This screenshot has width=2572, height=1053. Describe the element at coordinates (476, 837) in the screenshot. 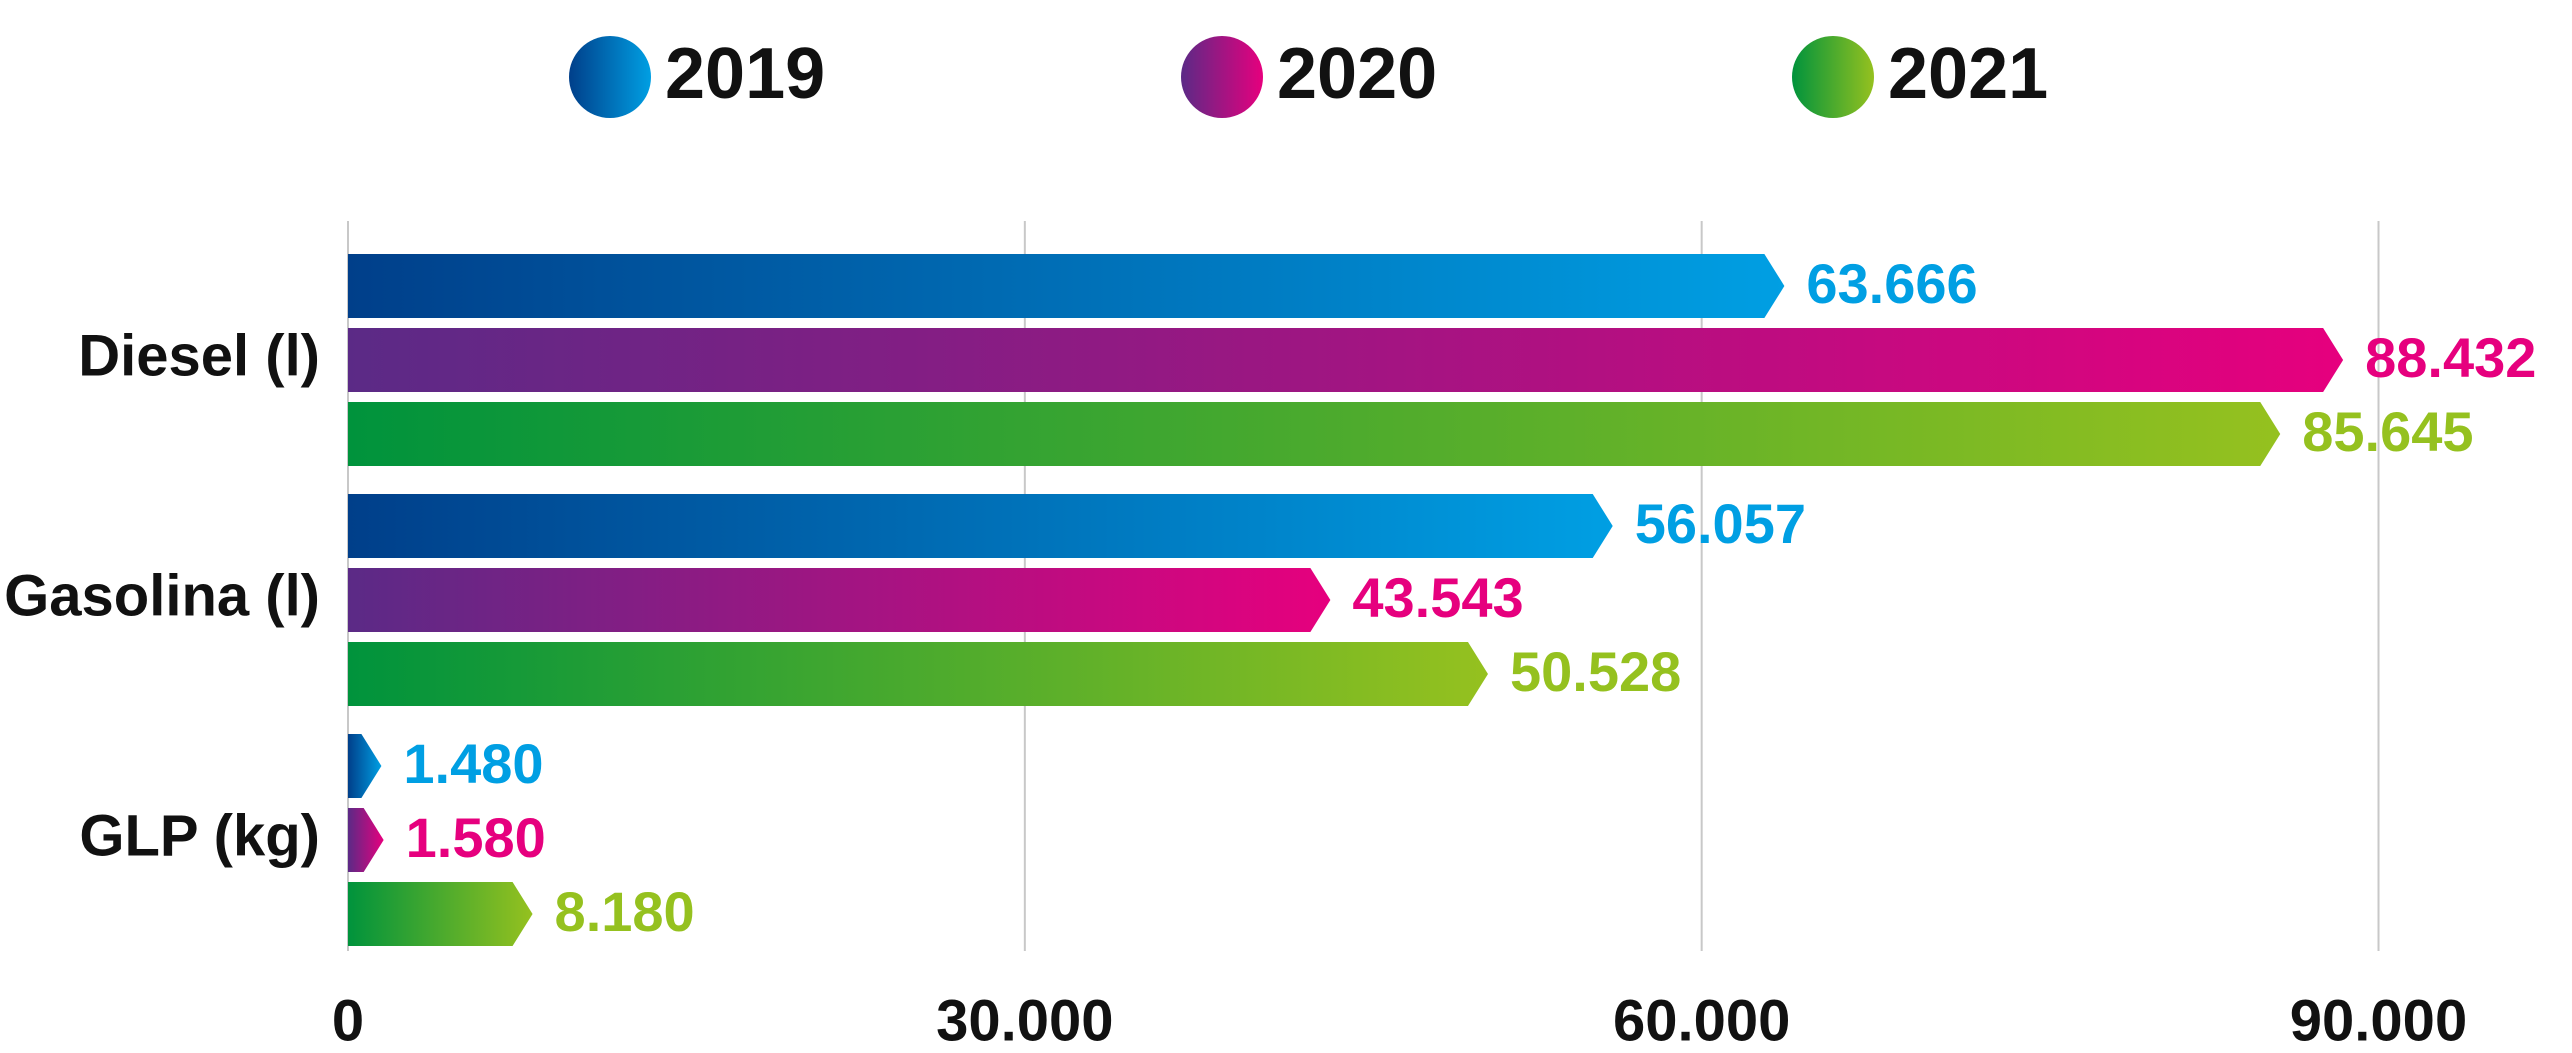

I see `value-label: 1.580` at that location.